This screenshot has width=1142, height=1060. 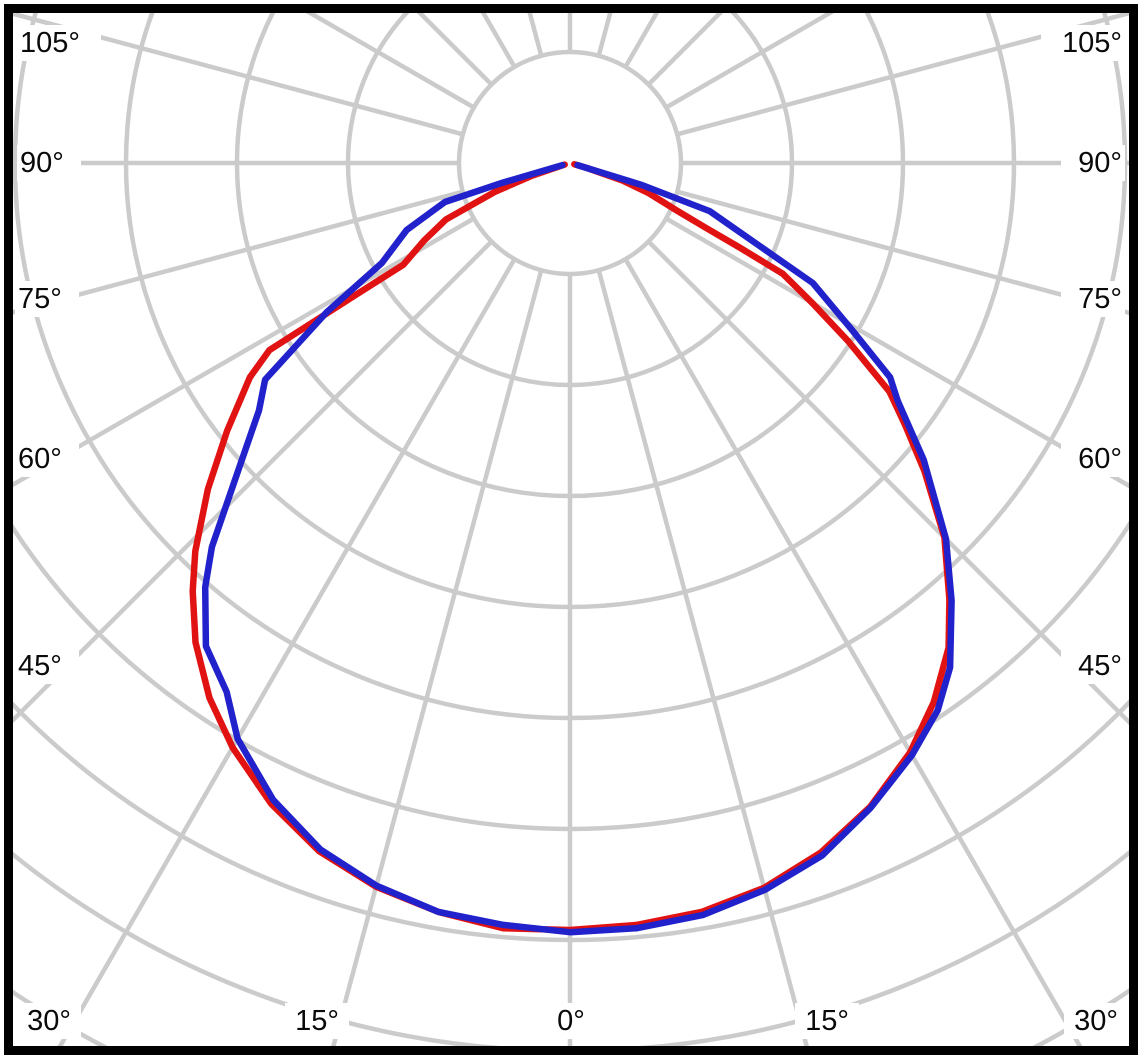 I want to click on angle-label: 0°, so click(x=571, y=1021).